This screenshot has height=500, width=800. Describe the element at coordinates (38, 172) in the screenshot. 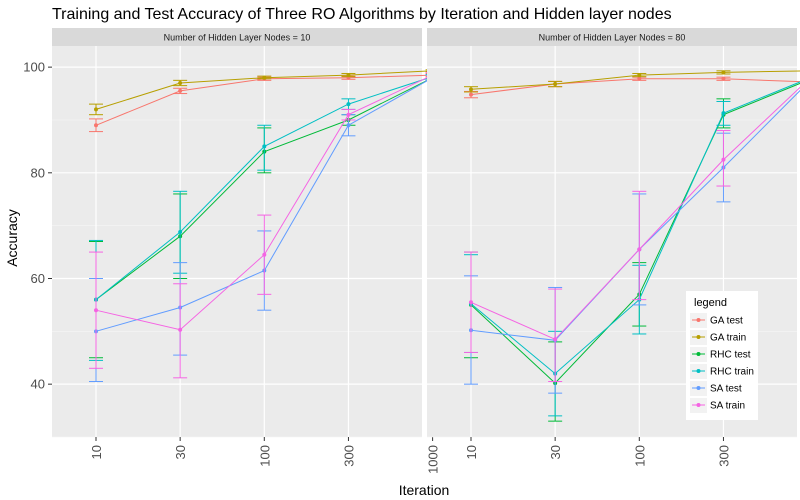

I see `y-tick-label: 80` at that location.